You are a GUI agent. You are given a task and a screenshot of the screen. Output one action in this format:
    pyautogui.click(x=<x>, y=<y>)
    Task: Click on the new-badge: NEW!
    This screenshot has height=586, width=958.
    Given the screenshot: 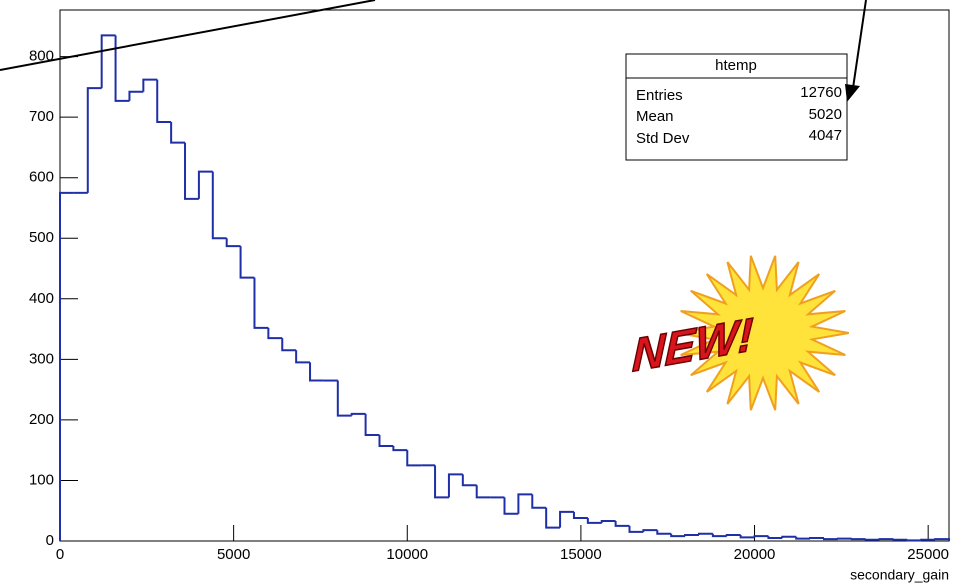 What is the action you would take?
    pyautogui.click(x=740, y=333)
    